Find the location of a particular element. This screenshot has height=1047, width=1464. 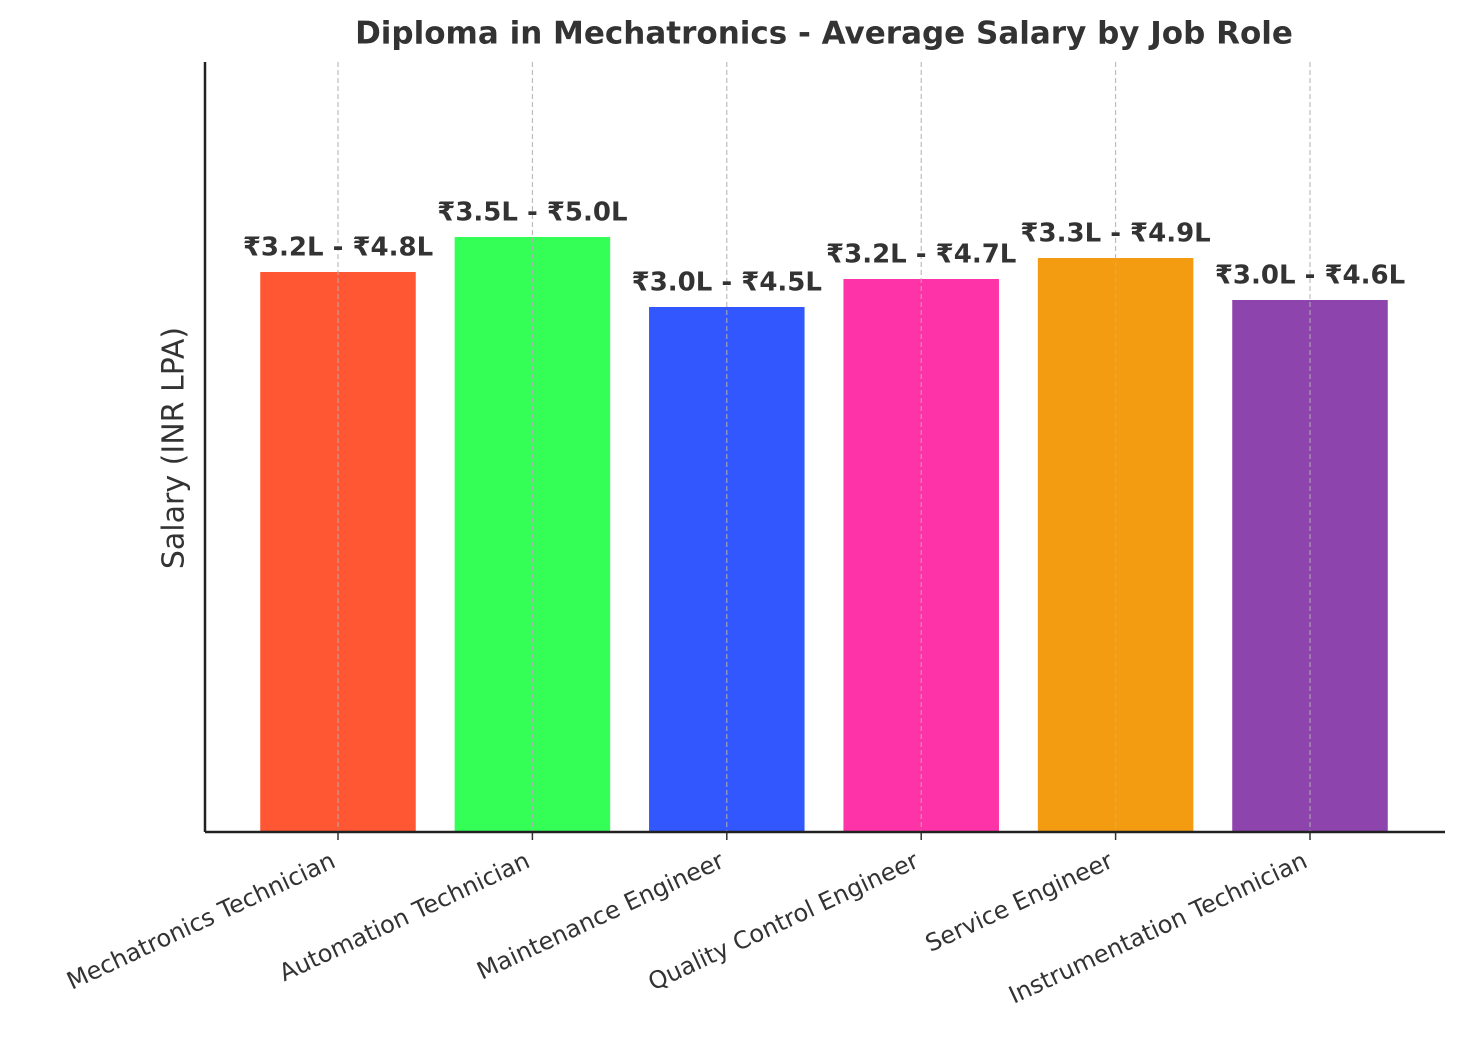

value-label: ₹3.2L - ₹4.8L is located at coordinates (338, 248).